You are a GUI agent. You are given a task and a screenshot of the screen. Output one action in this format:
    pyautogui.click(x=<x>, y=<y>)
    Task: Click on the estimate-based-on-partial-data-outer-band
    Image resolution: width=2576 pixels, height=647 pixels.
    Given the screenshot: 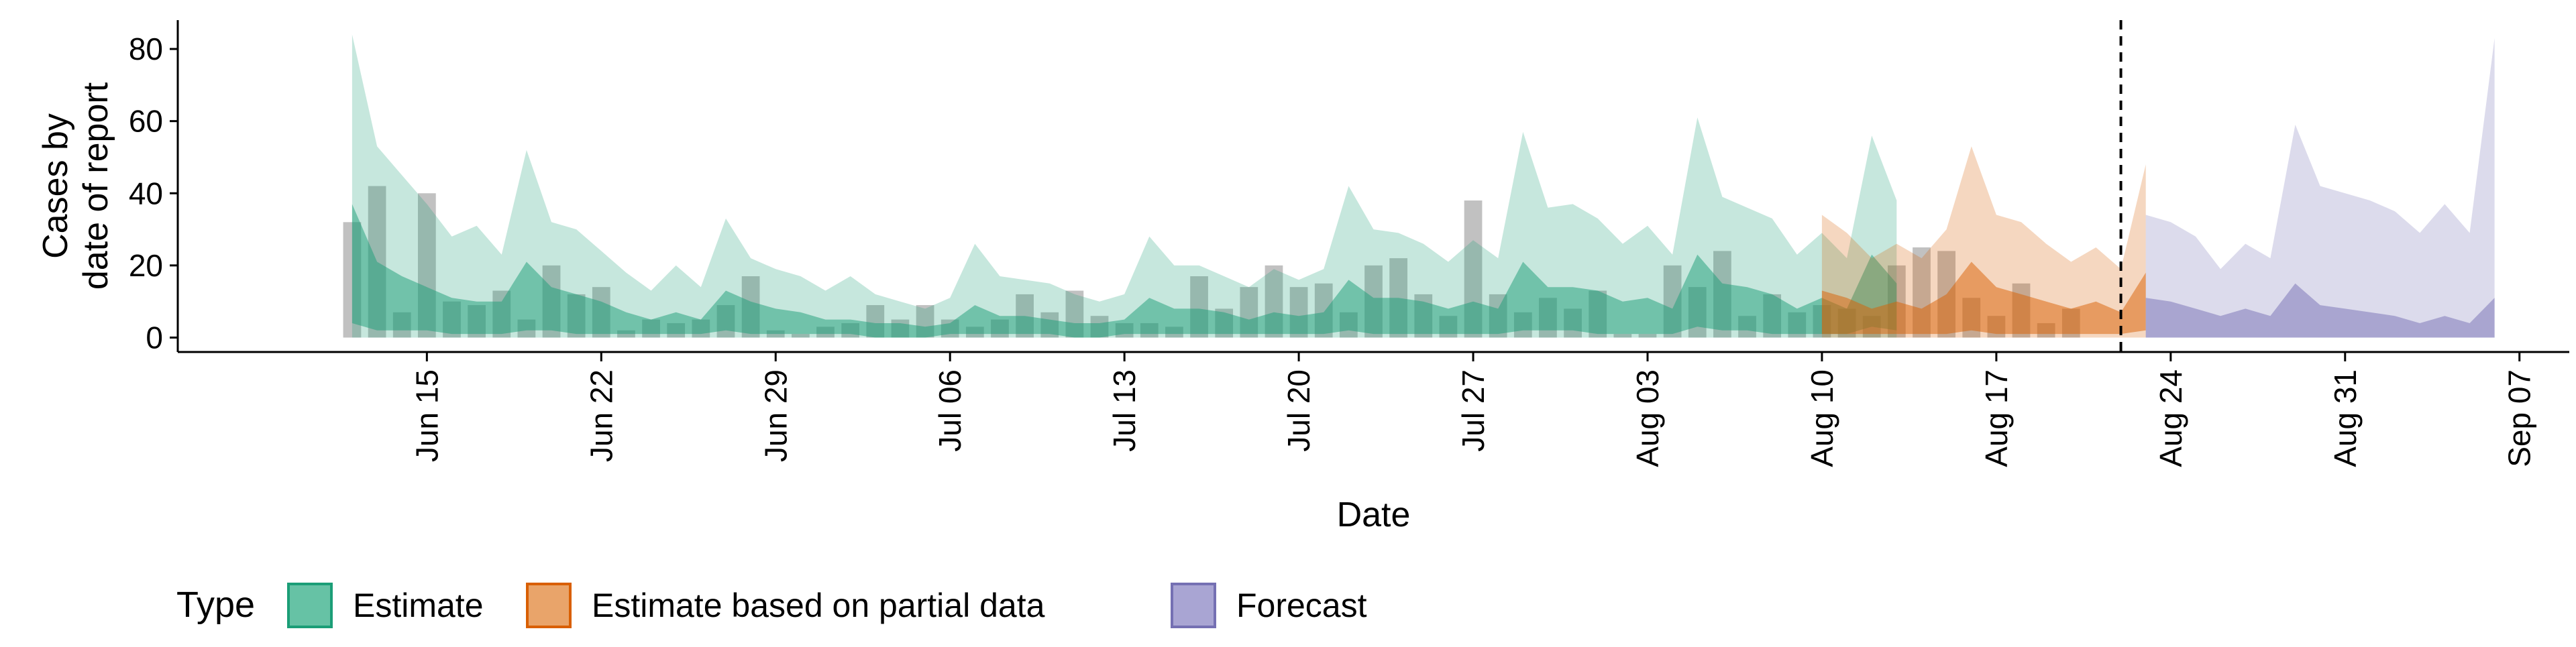 What is the action you would take?
    pyautogui.click(x=1983, y=242)
    